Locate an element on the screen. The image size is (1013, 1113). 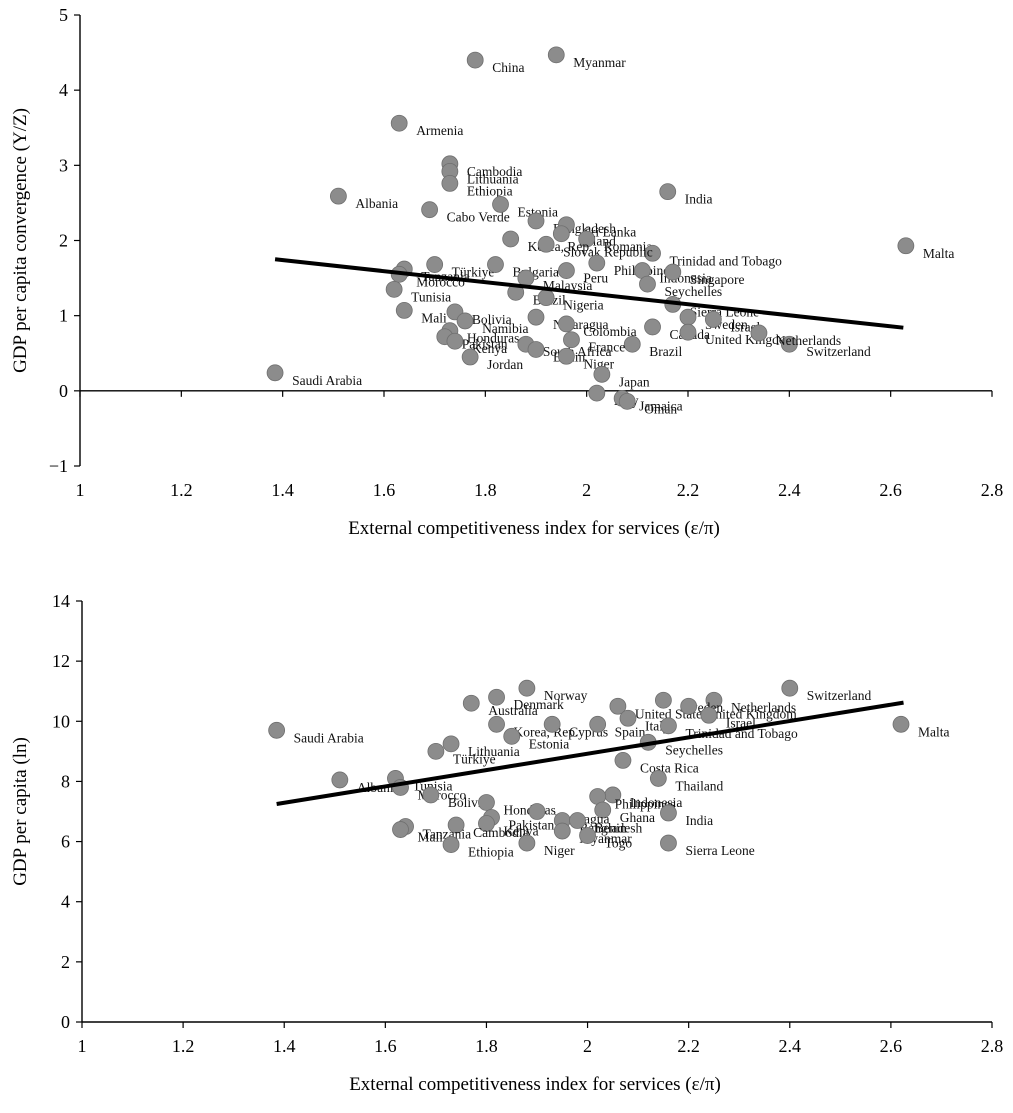
y-tick-label: 12 is located at coordinates (61, 661).